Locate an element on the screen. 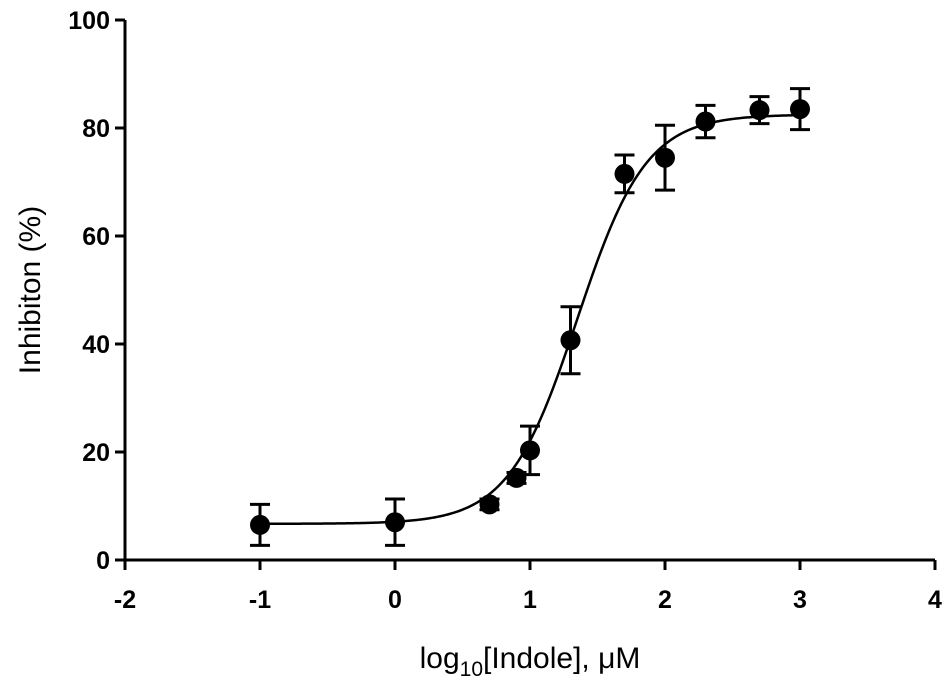  y-tick-label: 40 is located at coordinates (96, 345).